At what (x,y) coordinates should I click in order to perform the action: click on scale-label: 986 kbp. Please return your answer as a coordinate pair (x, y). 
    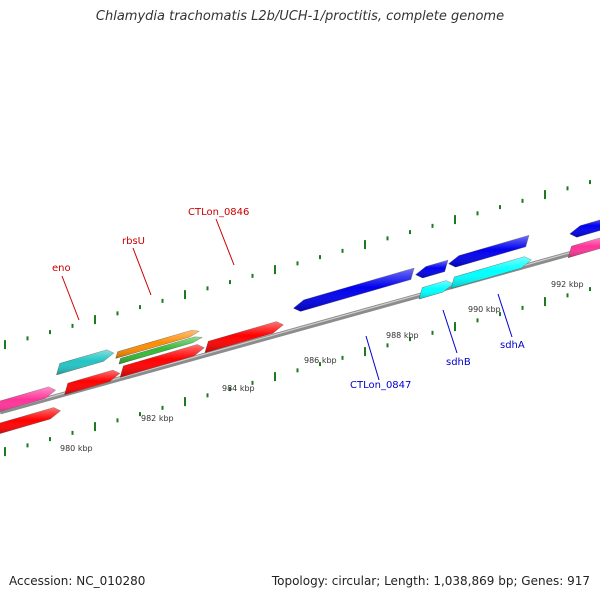
    Looking at the image, I should click on (320, 360).